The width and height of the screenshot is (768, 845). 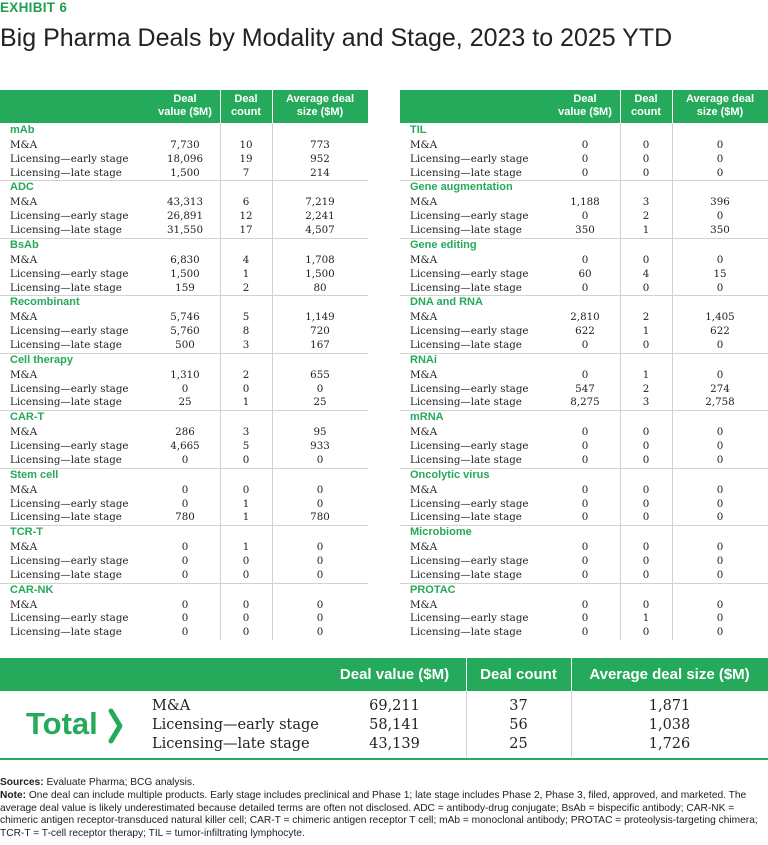 What do you see at coordinates (320, 112) in the screenshot?
I see `header-average-deal-size-line: size ($M)` at bounding box center [320, 112].